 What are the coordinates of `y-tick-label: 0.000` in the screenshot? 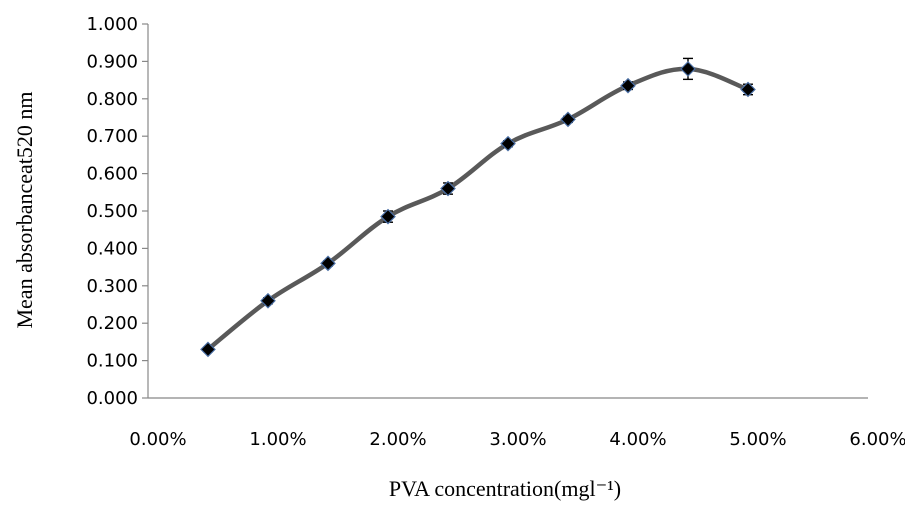 It's located at (112, 398).